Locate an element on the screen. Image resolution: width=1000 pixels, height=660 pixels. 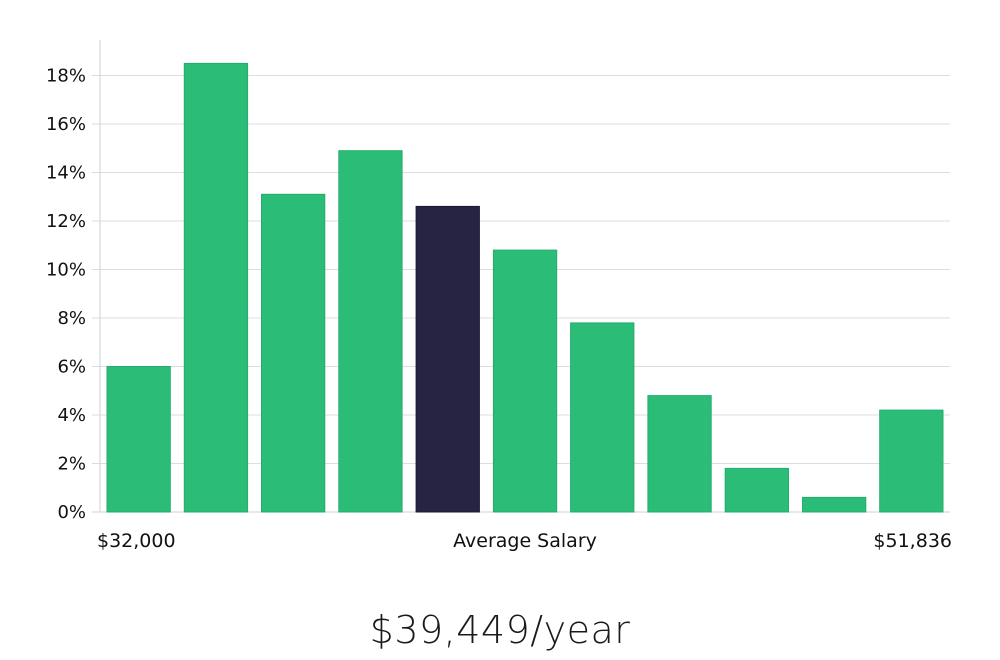
histogram-bar-average is located at coordinates (447, 359).